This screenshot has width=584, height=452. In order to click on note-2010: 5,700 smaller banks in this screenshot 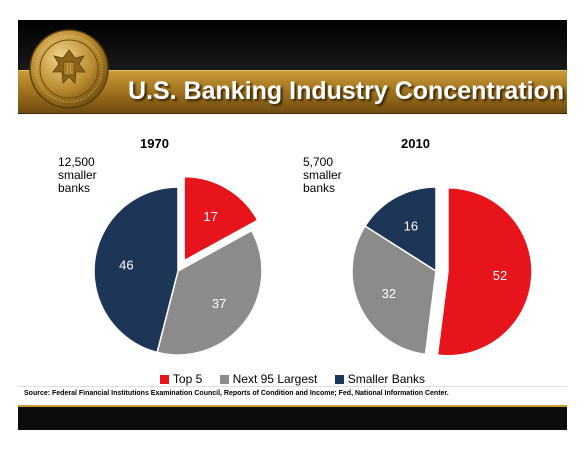, I will do `click(322, 175)`.